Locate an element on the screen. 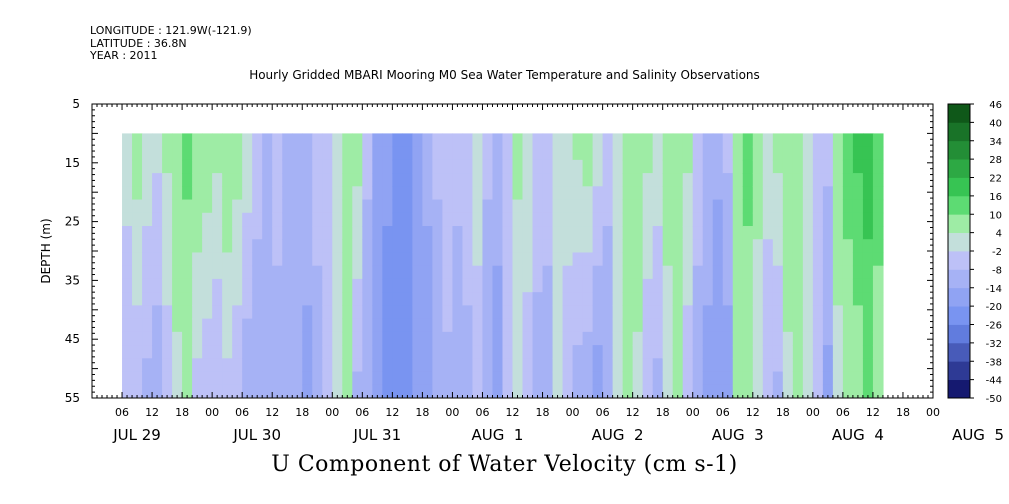 Image resolution: width=1009 pixels, height=504 pixels. x-hour-tick-label: 06 is located at coordinates (603, 412).